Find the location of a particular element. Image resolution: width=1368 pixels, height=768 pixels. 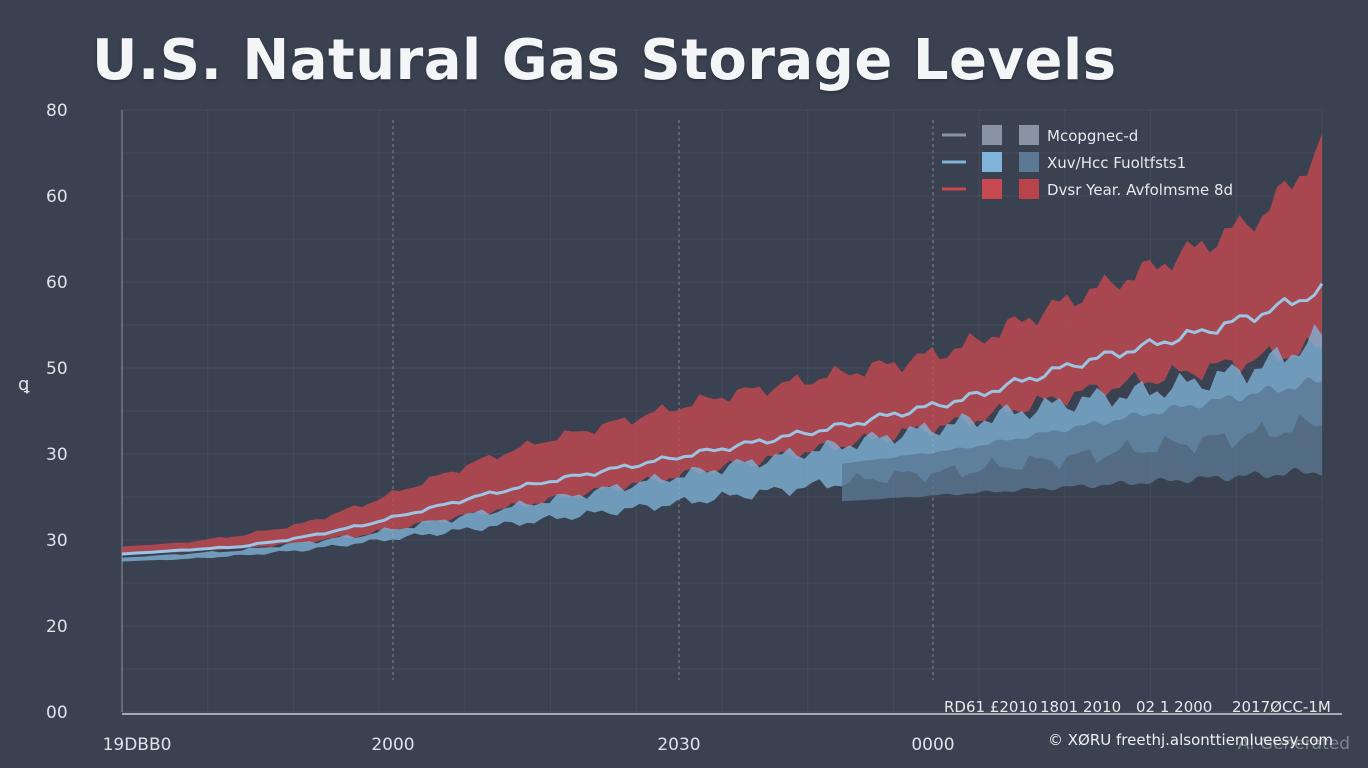

y-tick-label: 00 is located at coordinates (57, 713).